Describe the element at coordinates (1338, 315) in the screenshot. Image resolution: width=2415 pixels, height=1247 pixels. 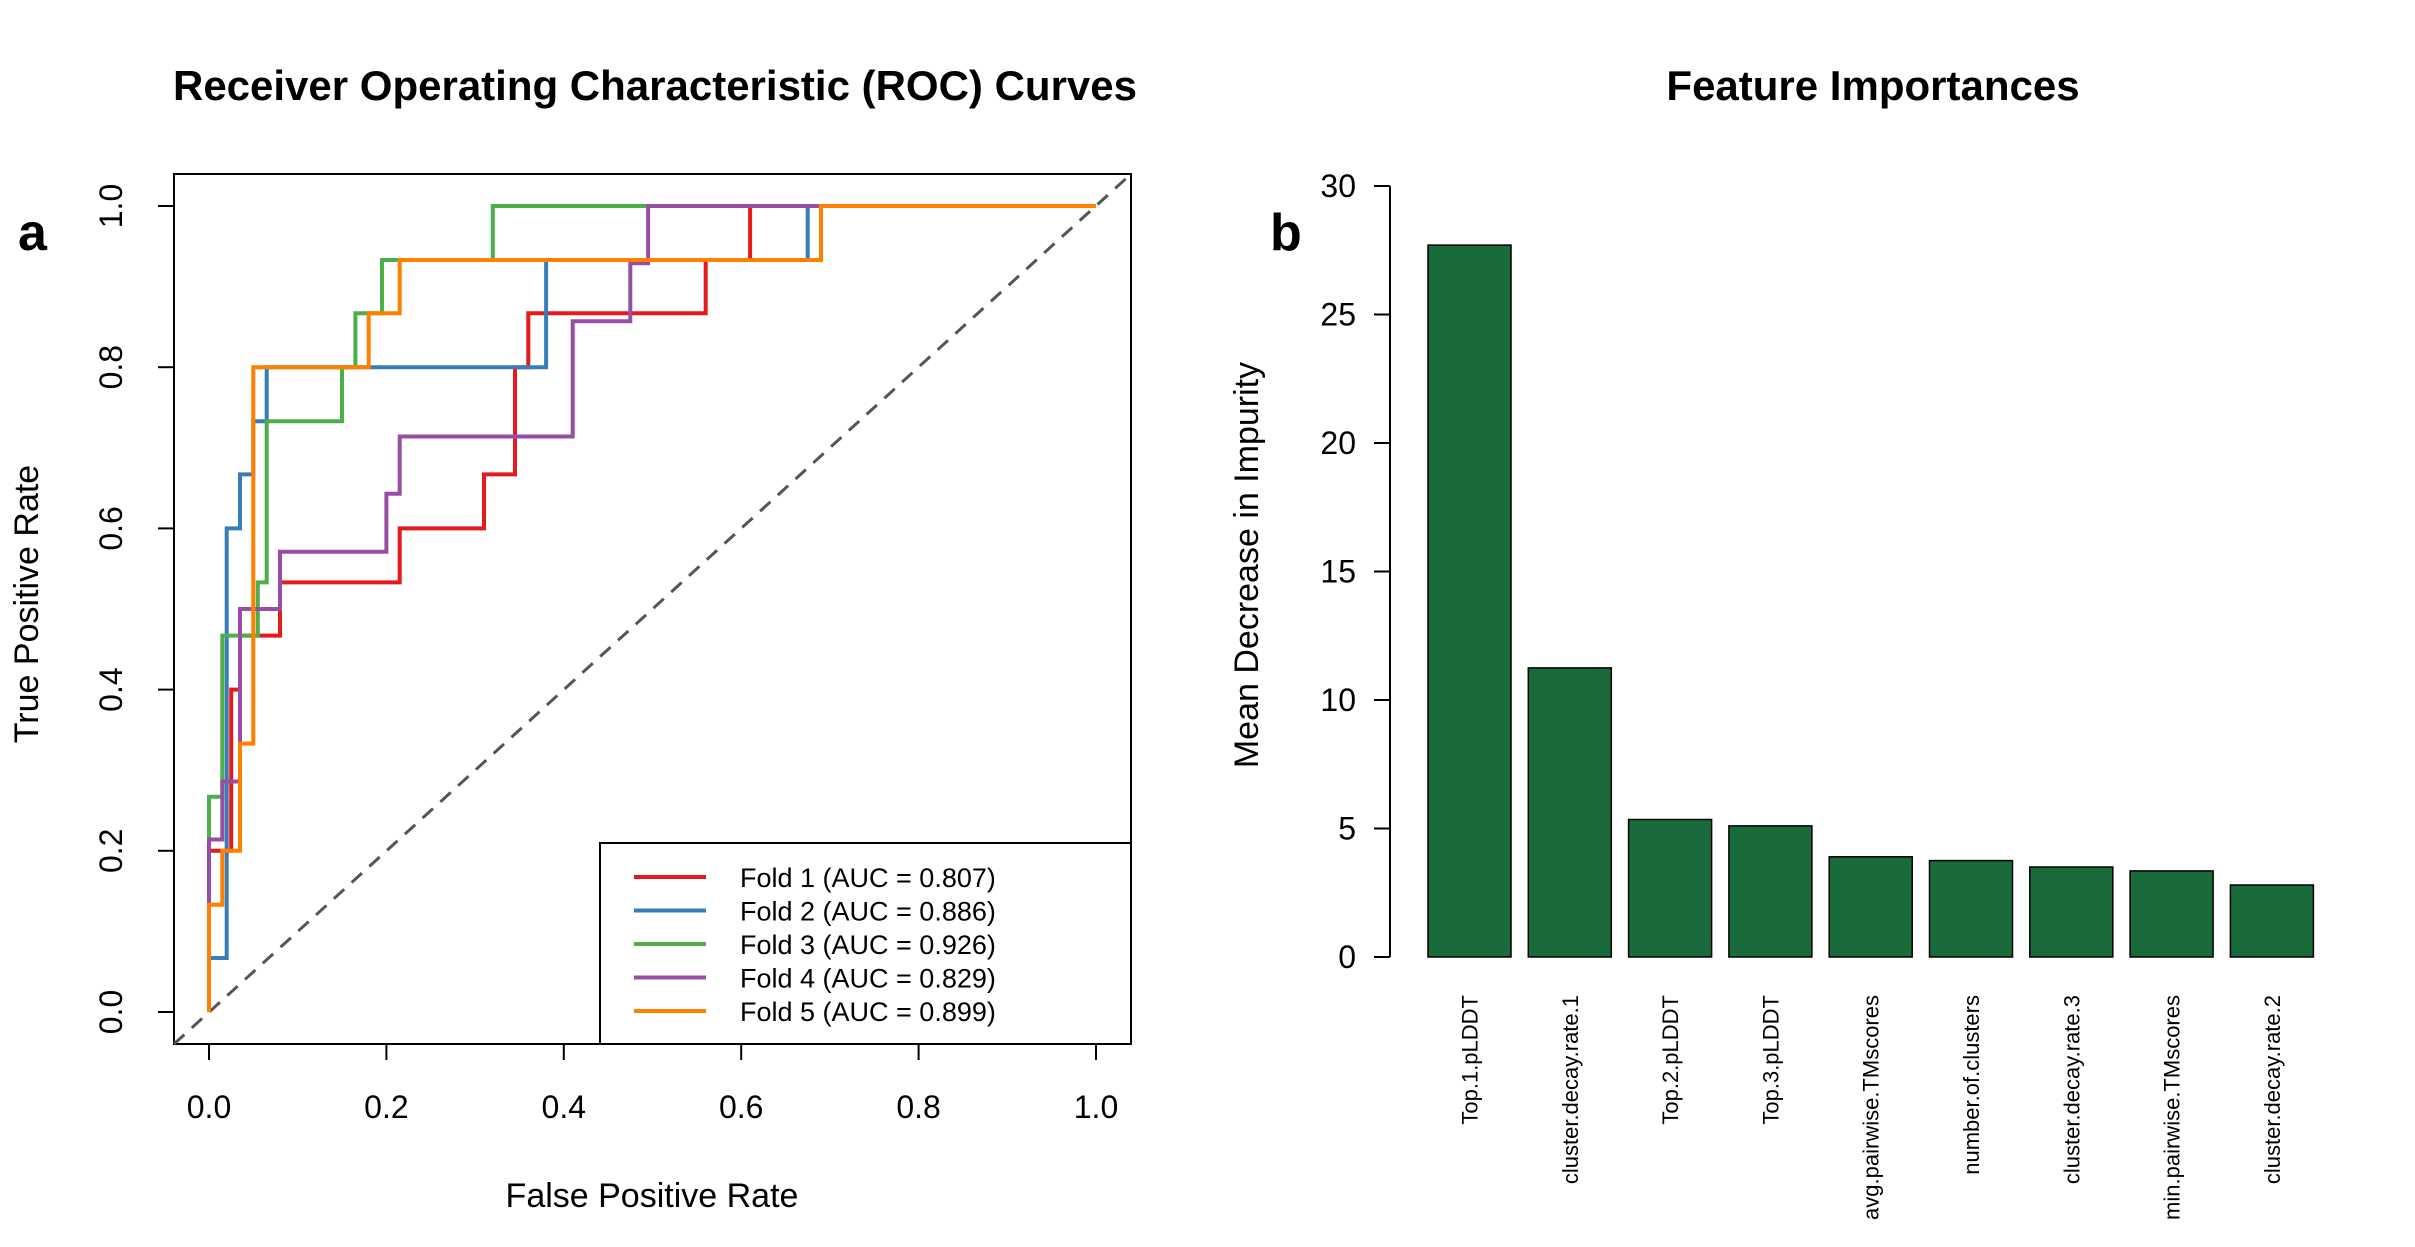
I see `feature-y-tick-label: 25` at that location.